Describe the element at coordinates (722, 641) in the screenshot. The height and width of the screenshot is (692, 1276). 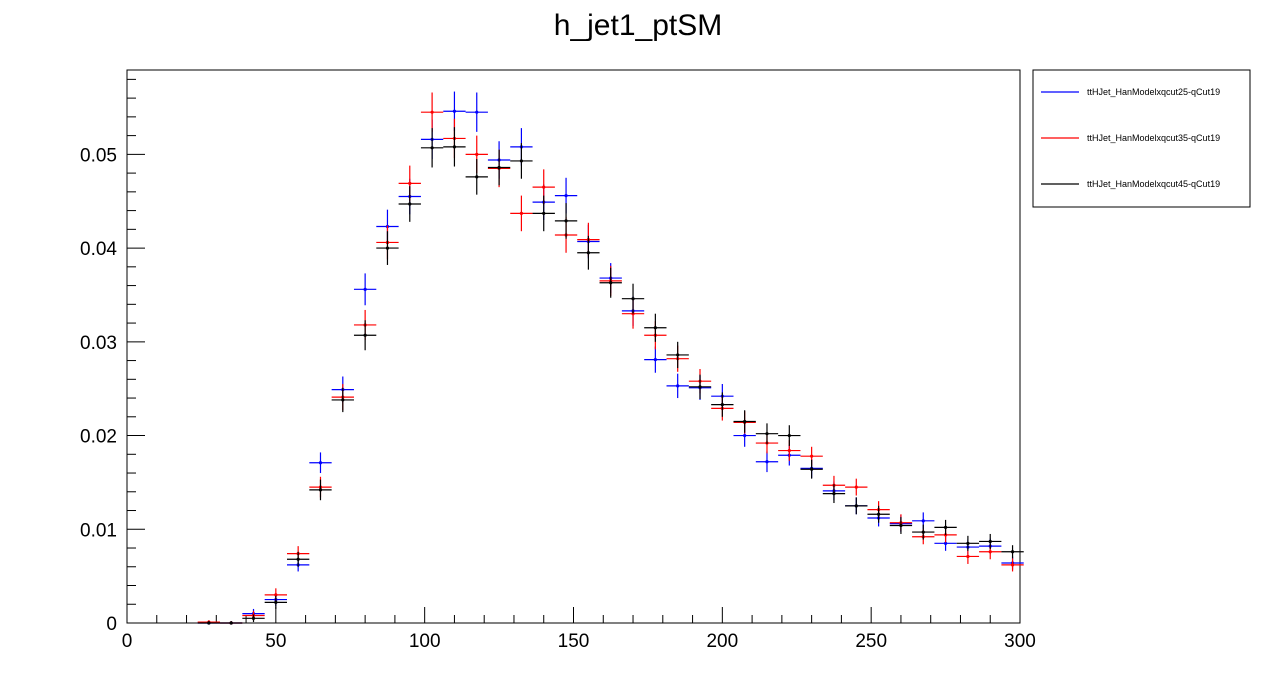
I see `x-tick-label: 200` at that location.